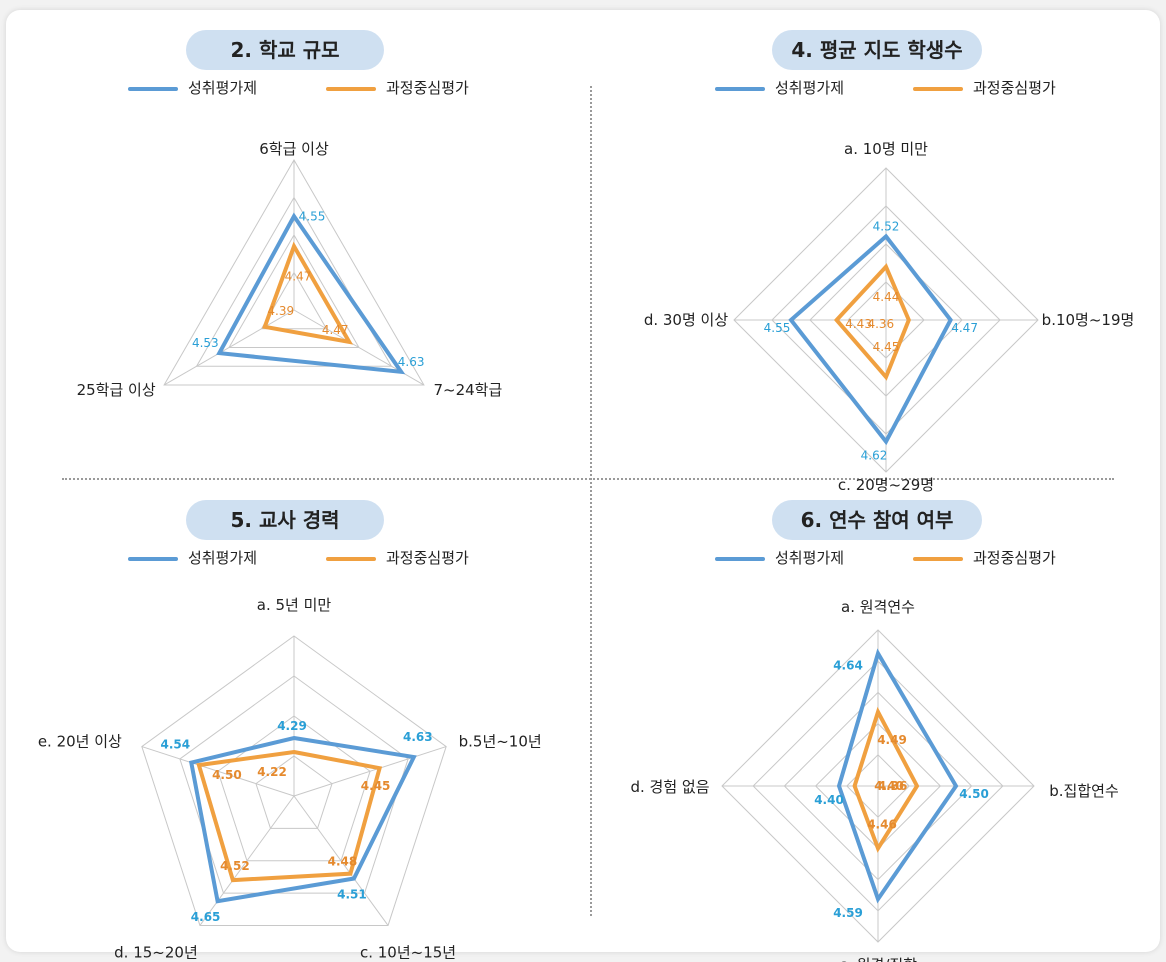 This screenshot has width=1166, height=962. Describe the element at coordinates (892, 740) in the screenshot. I see `data-label-series2: 4.49` at that location.